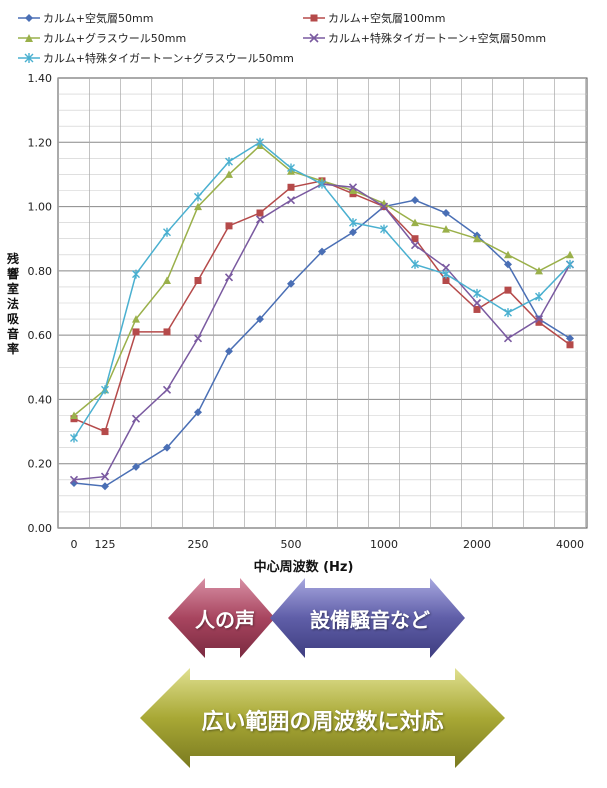 The image size is (607, 788). What do you see at coordinates (477, 544) in the screenshot?
I see `x-tick-label: 2000` at bounding box center [477, 544].